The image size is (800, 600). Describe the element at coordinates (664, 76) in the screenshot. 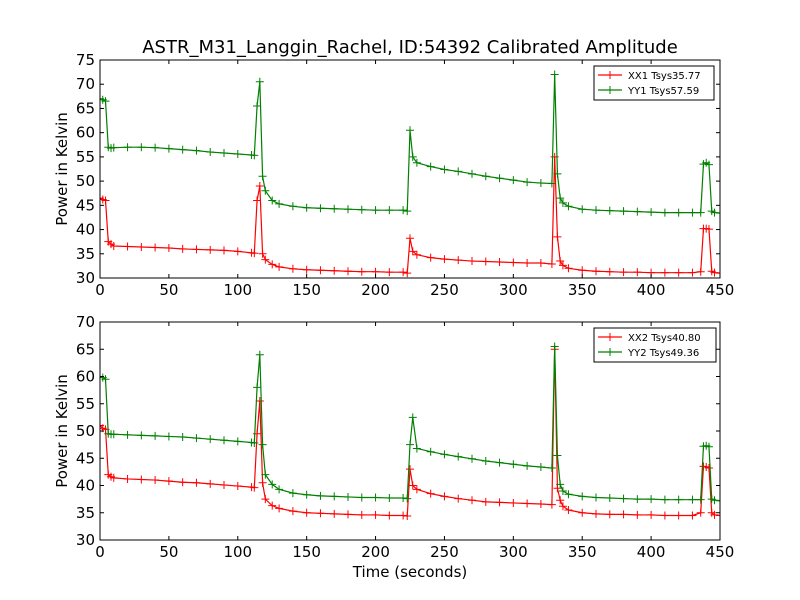

I see `legend-label: XX1 Tsys35.77` at that location.